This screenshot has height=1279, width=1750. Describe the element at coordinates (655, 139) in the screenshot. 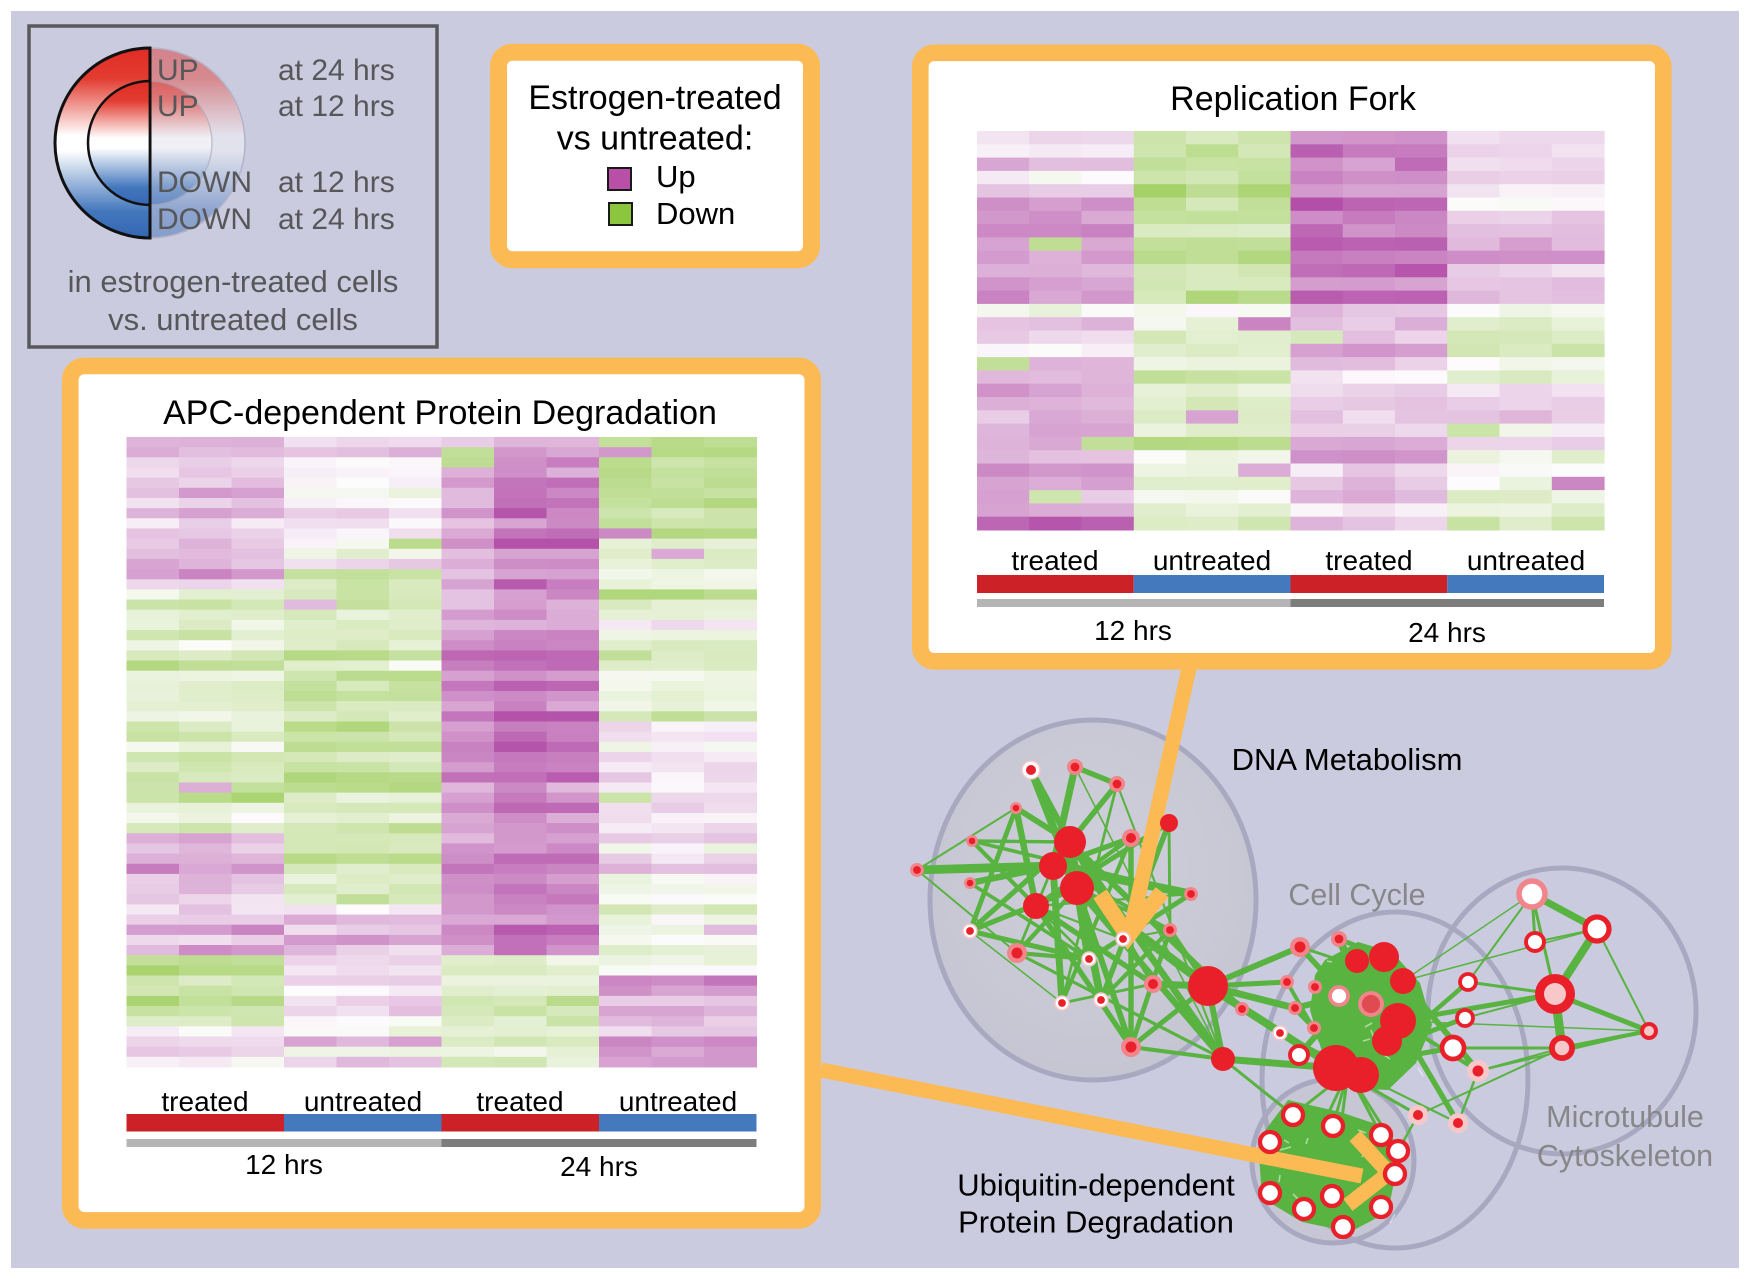

I see `svg-text: vs untreated:` at that location.